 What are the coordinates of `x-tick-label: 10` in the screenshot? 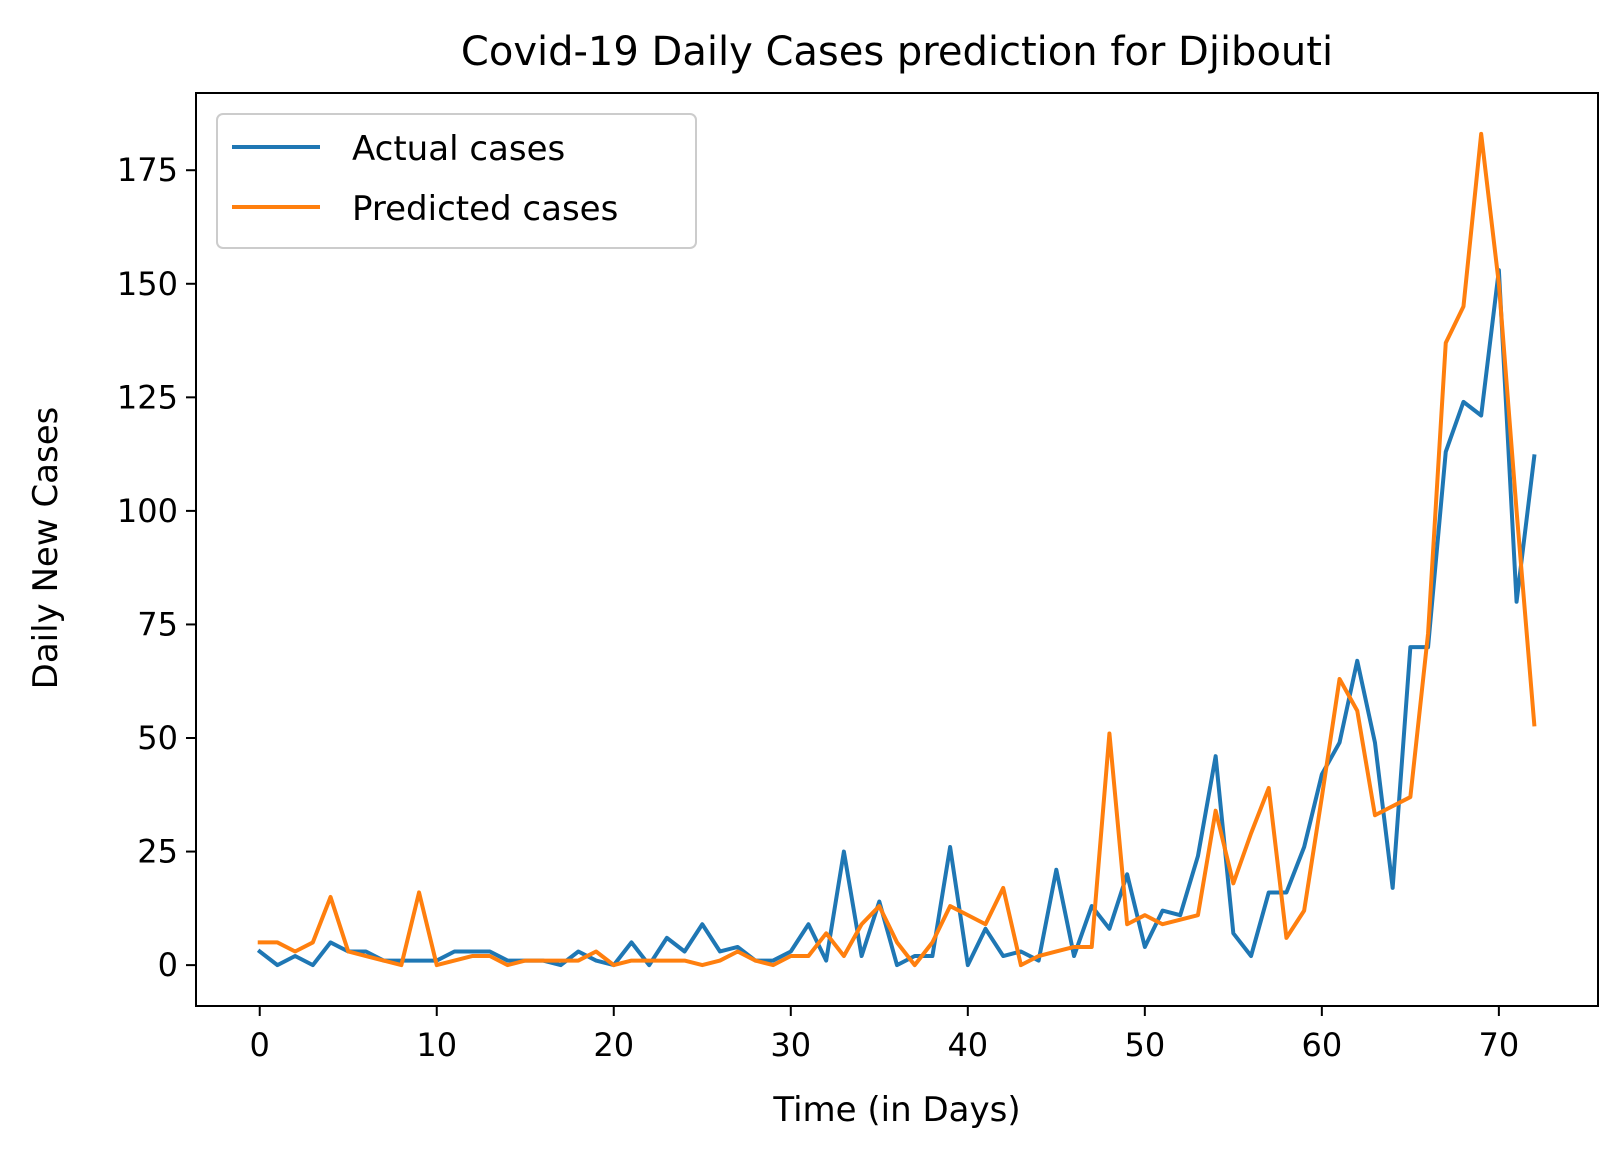 It's located at (436, 1045).